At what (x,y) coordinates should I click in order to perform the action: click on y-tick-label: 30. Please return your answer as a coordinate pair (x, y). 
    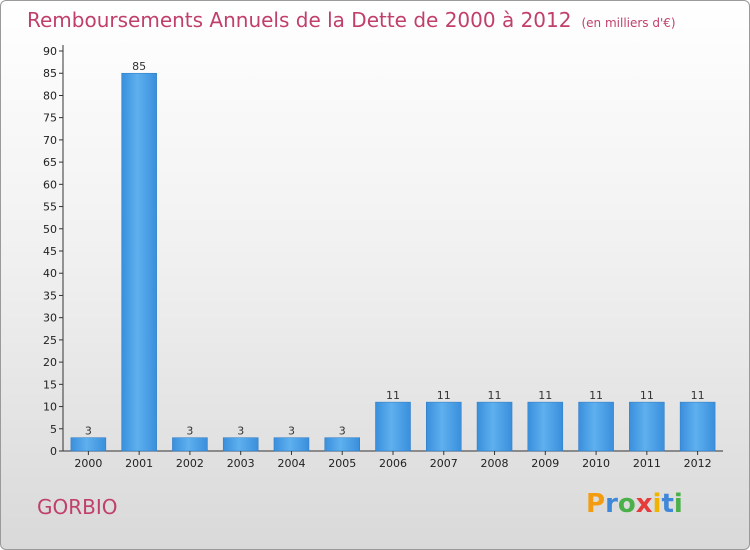
    Looking at the image, I should click on (50, 318).